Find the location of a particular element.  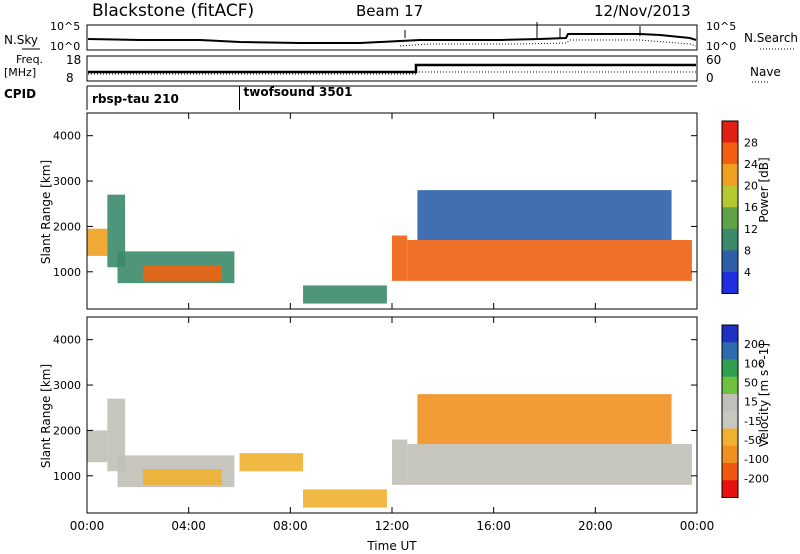

colorbar-tick-label: 16 is located at coordinates (751, 207).